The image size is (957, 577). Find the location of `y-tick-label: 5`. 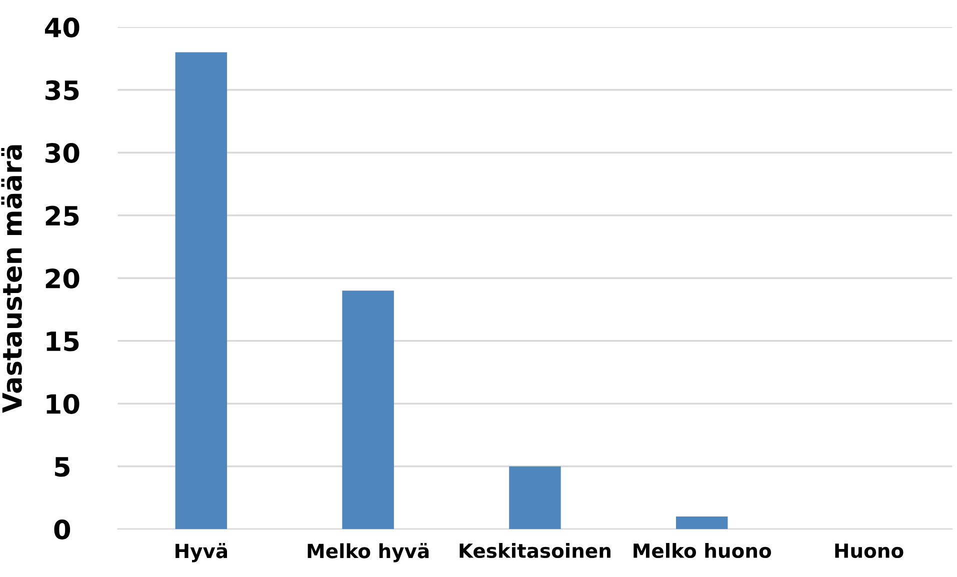

y-tick-label: 5 is located at coordinates (62, 467).